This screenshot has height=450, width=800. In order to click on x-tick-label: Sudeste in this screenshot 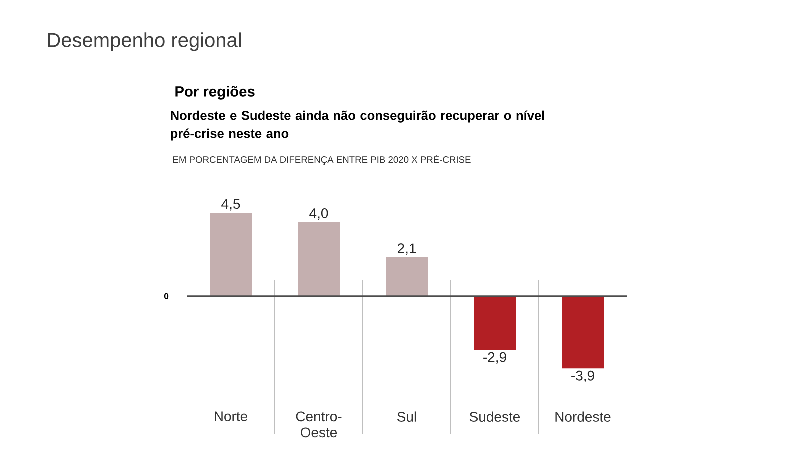, I will do `click(495, 417)`.